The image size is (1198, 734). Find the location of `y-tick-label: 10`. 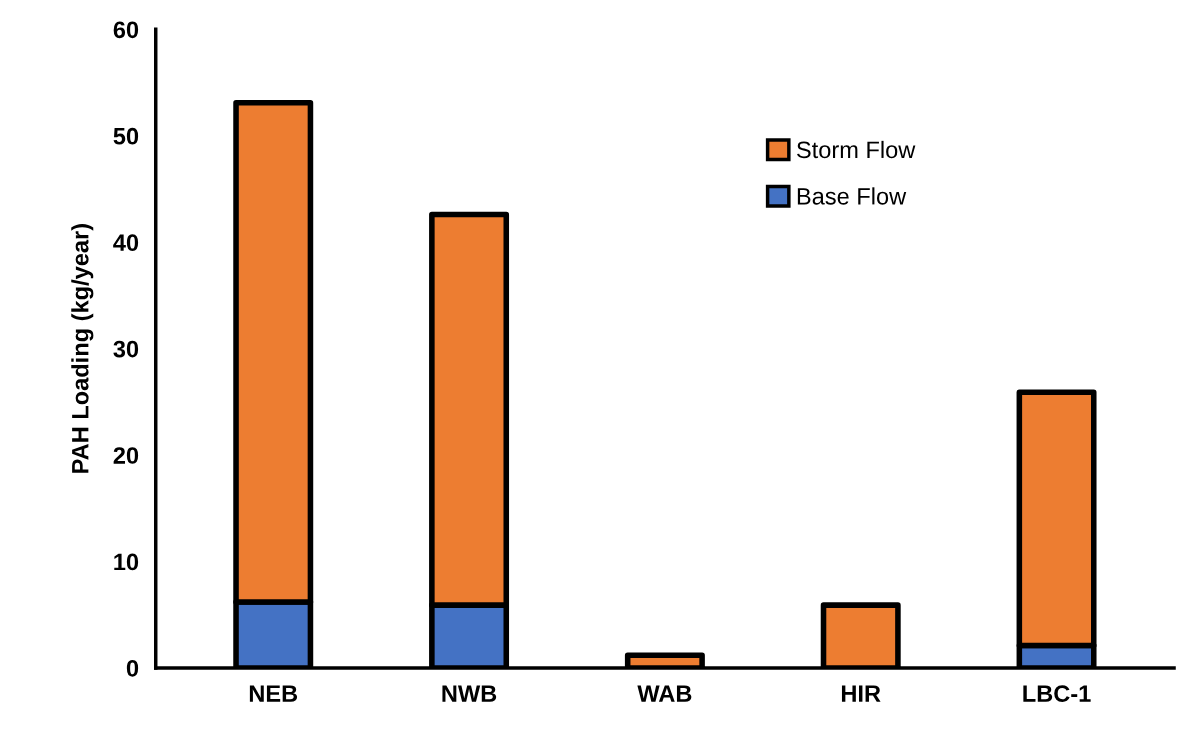

y-tick-label: 10 is located at coordinates (126, 562).